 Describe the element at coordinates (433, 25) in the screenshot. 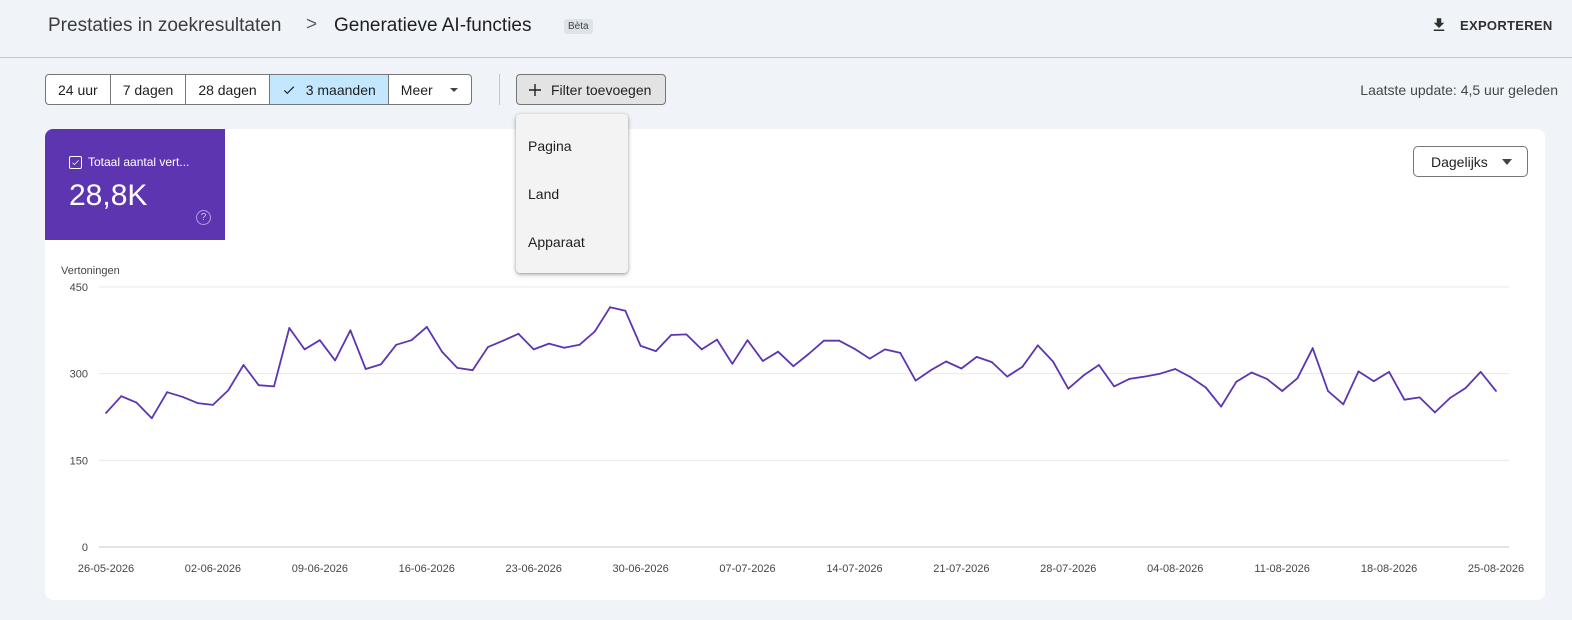

I see `page-title: Generatieve AI-functies` at that location.